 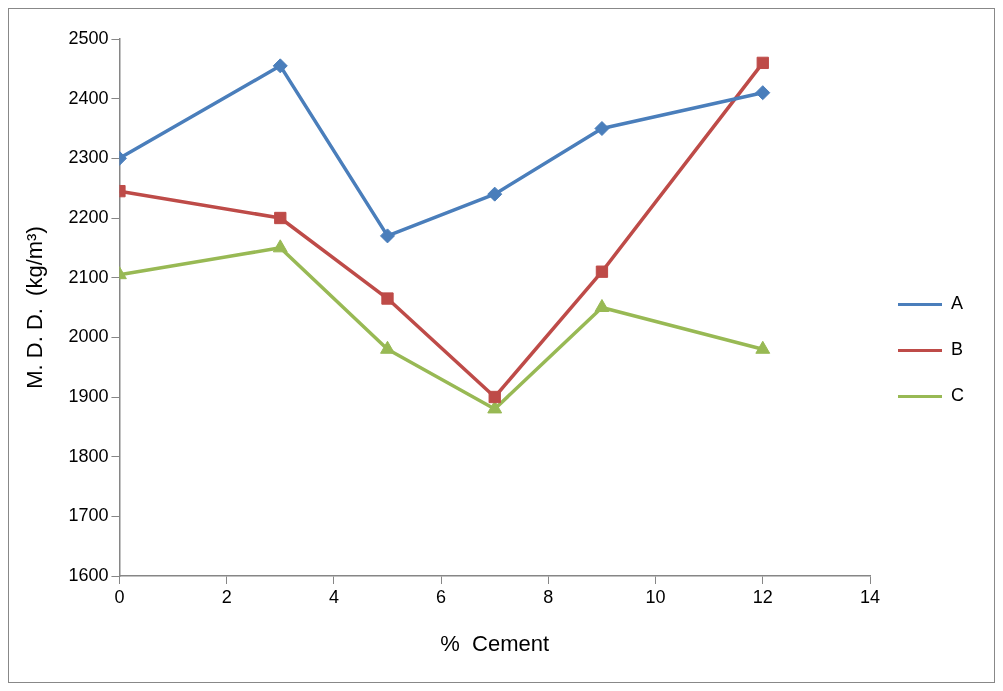 What do you see at coordinates (35, 307) in the screenshot?
I see `y-axis-title: M. D. D. (kg/m³)` at bounding box center [35, 307].